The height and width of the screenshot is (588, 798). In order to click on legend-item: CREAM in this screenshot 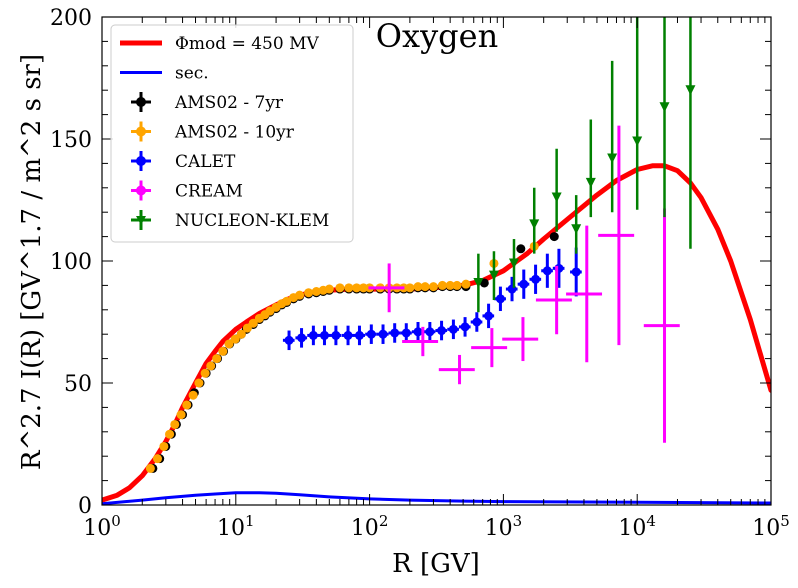, I will do `click(187, 191)`.